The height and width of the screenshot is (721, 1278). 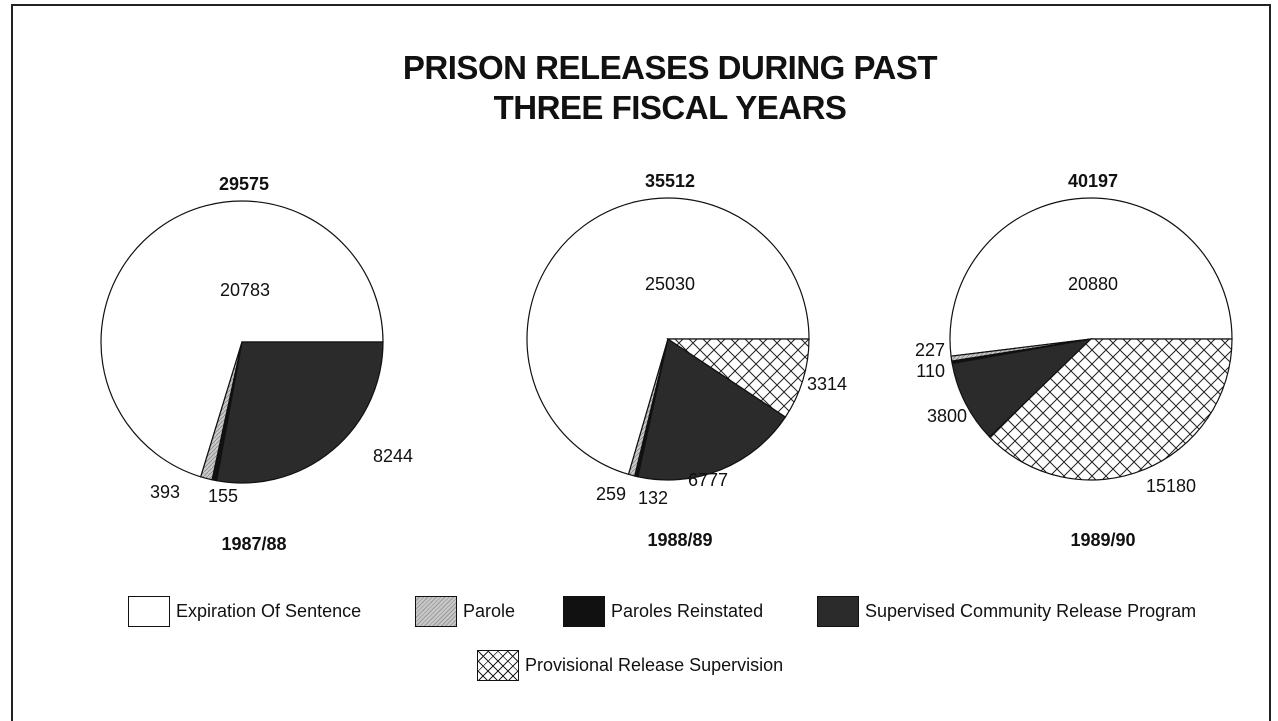 I want to click on legend-swatch-supervised-community-release-program, so click(x=838, y=611).